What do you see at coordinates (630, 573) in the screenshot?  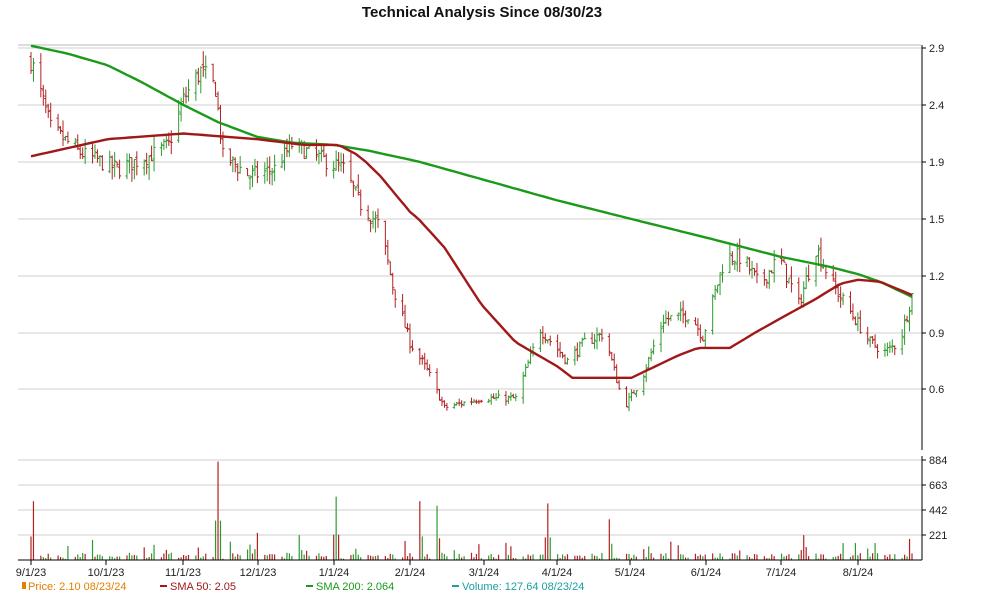 I see `x-tick-label: 5/1/24` at bounding box center [630, 573].